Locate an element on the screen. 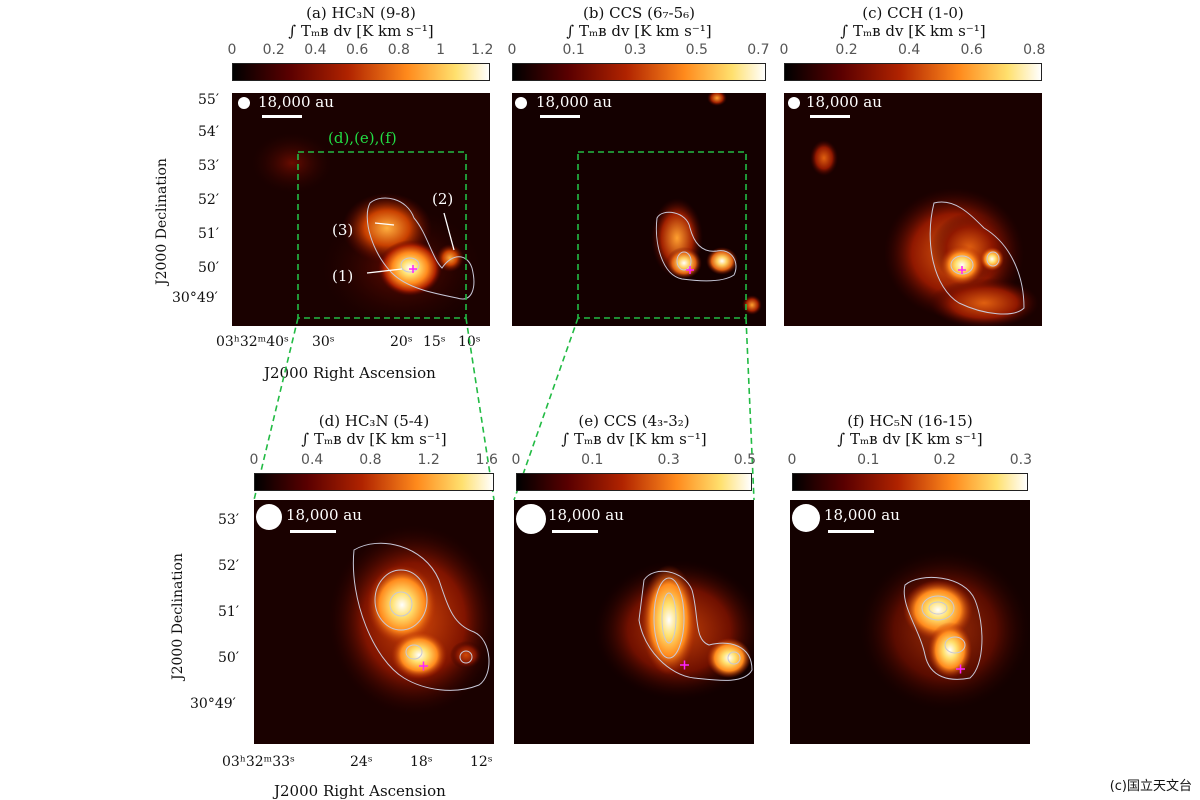 This screenshot has height=800, width=1200. bottom-ytick-4: 30°49′ is located at coordinates (213, 704).